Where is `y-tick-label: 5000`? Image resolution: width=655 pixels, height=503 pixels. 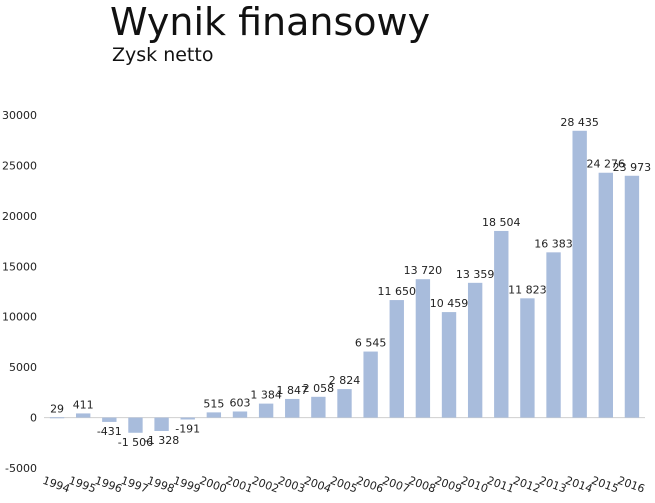
y-tick-label: 5000 is located at coordinates (23, 367).